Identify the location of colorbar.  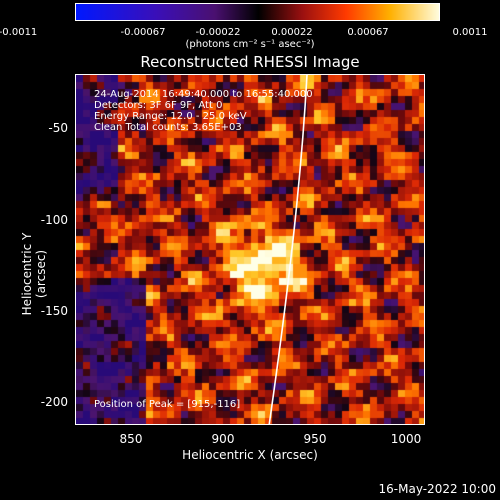
(257, 12).